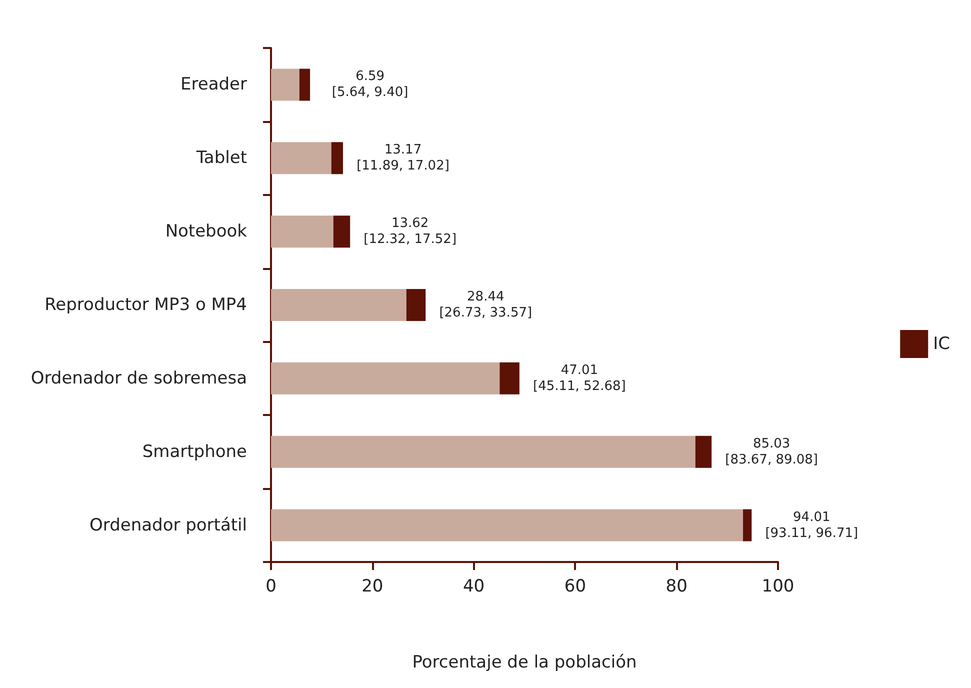 The image size is (971, 688). What do you see at coordinates (485, 305) in the screenshot?
I see `annotation: 28.44 [26.73, 33.57]` at bounding box center [485, 305].